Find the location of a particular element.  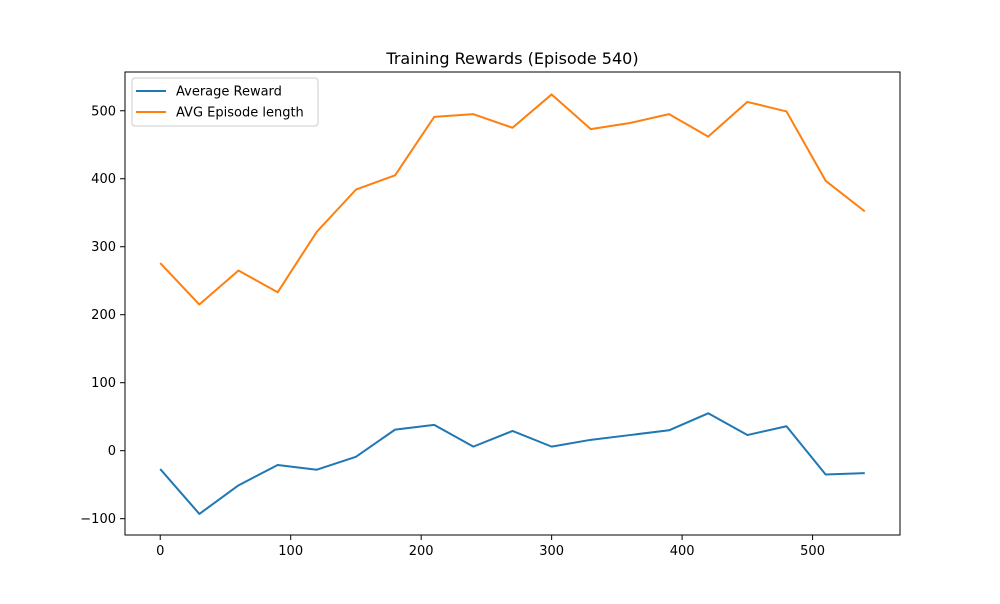

x-axis: 0 100 200 300 400 500 is located at coordinates (490, 547).